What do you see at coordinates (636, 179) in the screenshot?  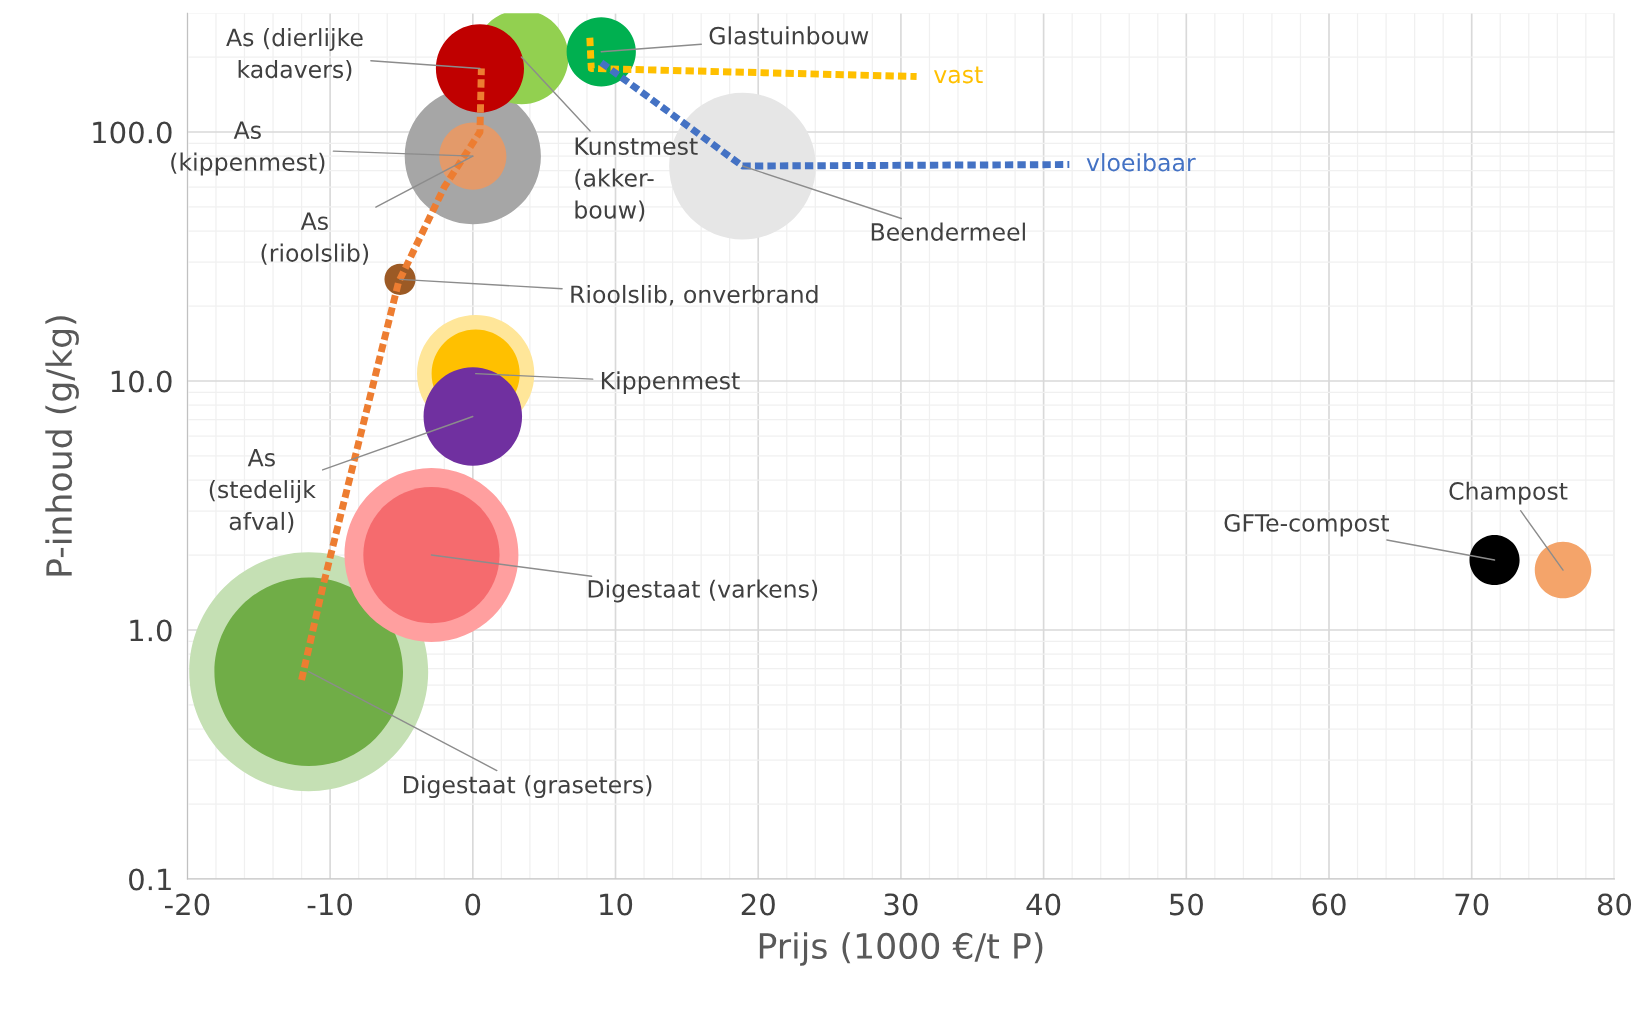 I see `annotation: Kunstmest (akker- bouw)` at bounding box center [636, 179].